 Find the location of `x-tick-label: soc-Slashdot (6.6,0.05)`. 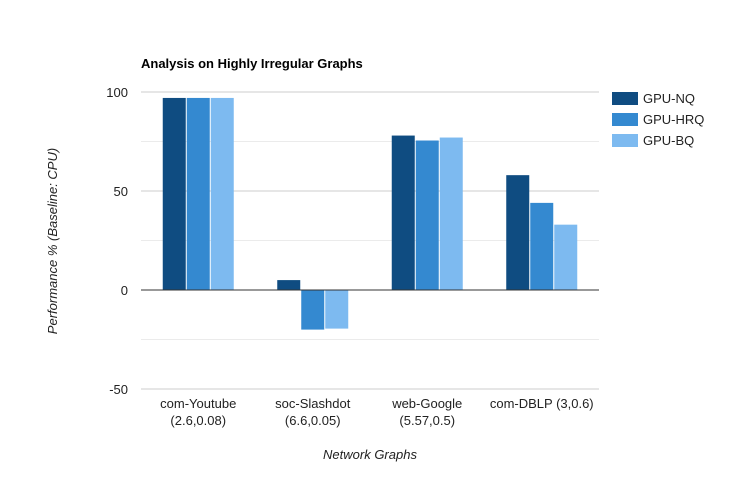

x-tick-label: soc-Slashdot (6.6,0.05) is located at coordinates (313, 412).